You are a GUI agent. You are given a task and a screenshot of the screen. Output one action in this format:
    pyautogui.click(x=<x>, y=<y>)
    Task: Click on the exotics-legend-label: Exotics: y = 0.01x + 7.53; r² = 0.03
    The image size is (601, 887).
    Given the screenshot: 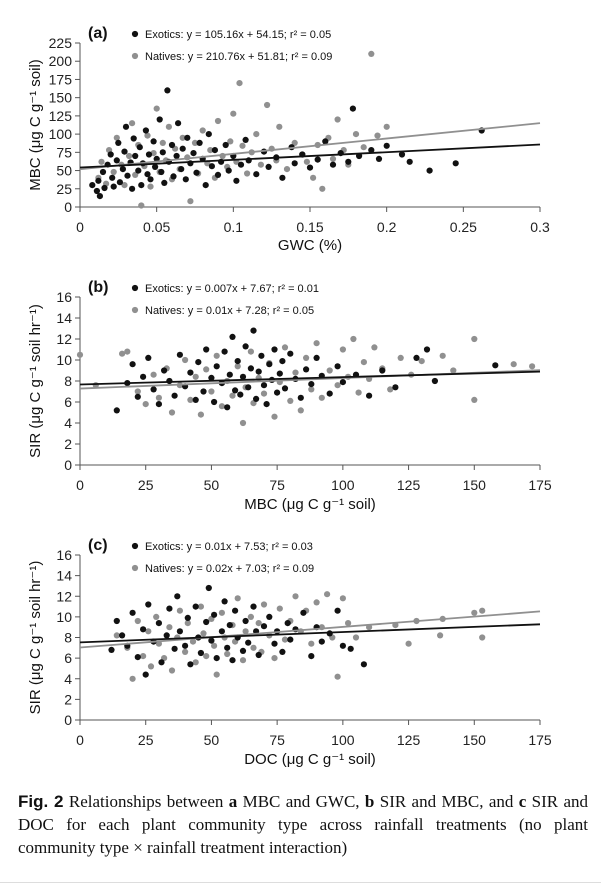 What is the action you would take?
    pyautogui.click(x=229, y=547)
    